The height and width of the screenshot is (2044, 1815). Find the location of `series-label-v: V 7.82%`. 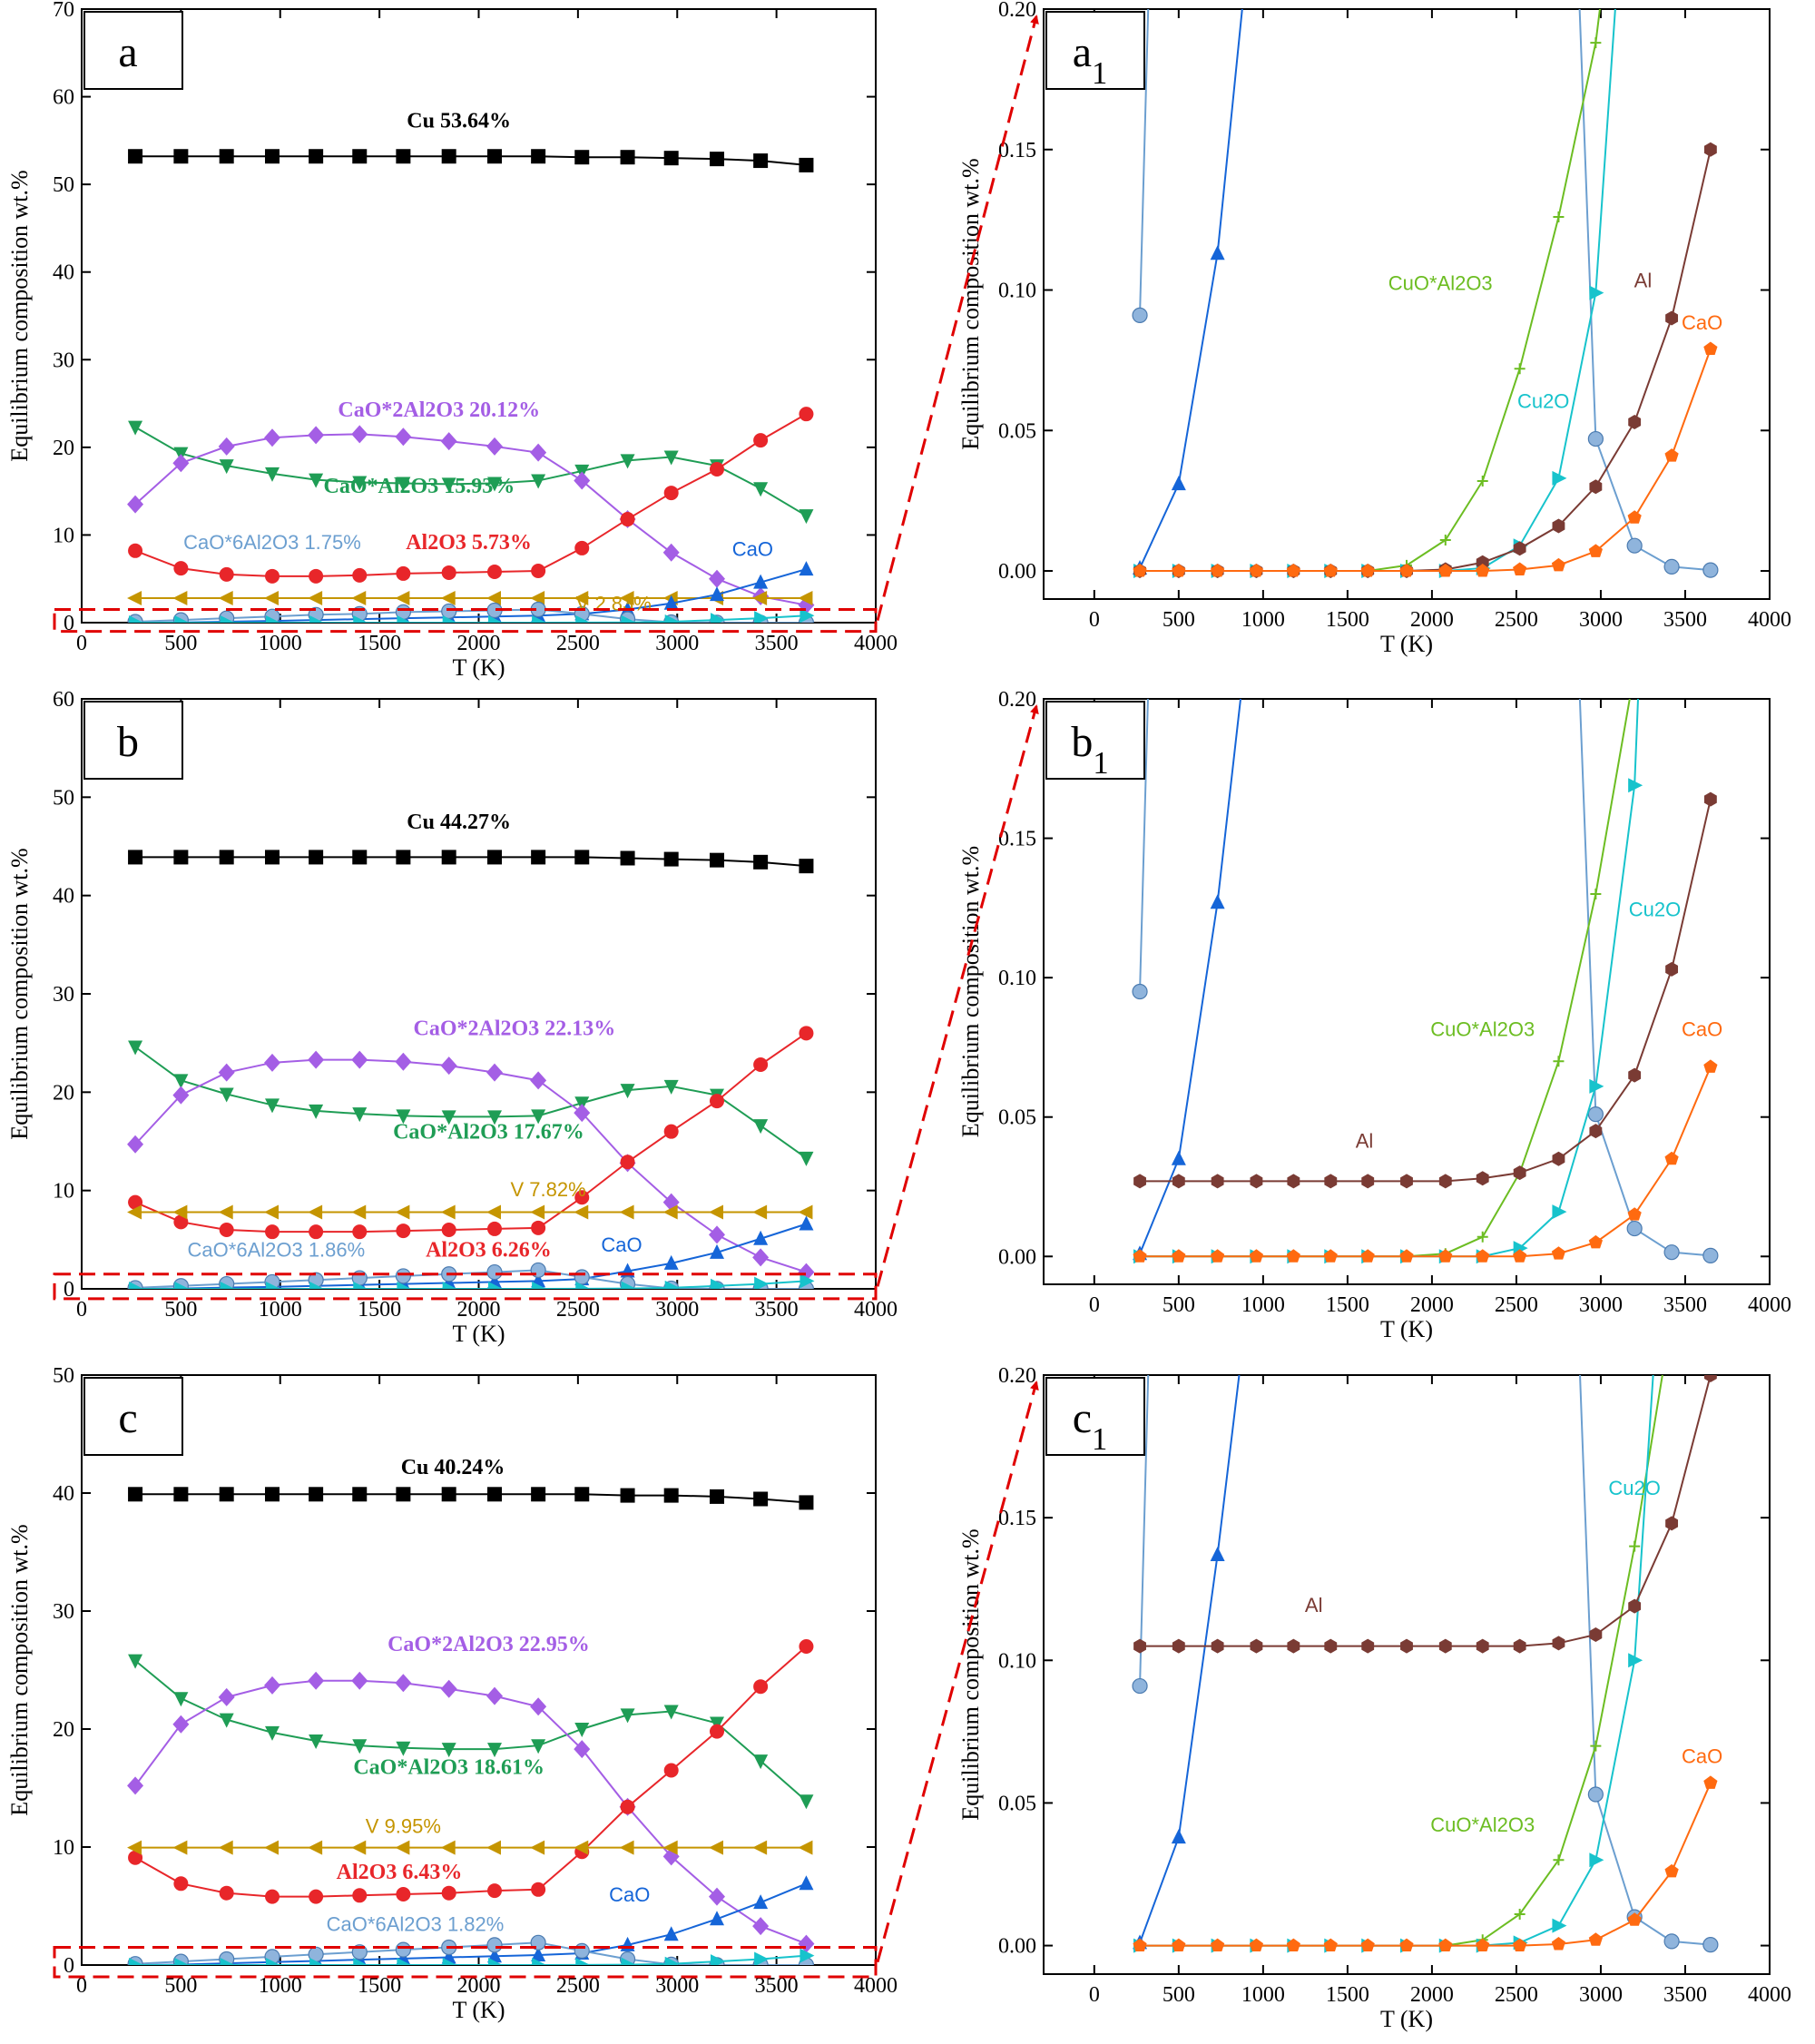

series-label-v: V 7.82% is located at coordinates (547, 1189).